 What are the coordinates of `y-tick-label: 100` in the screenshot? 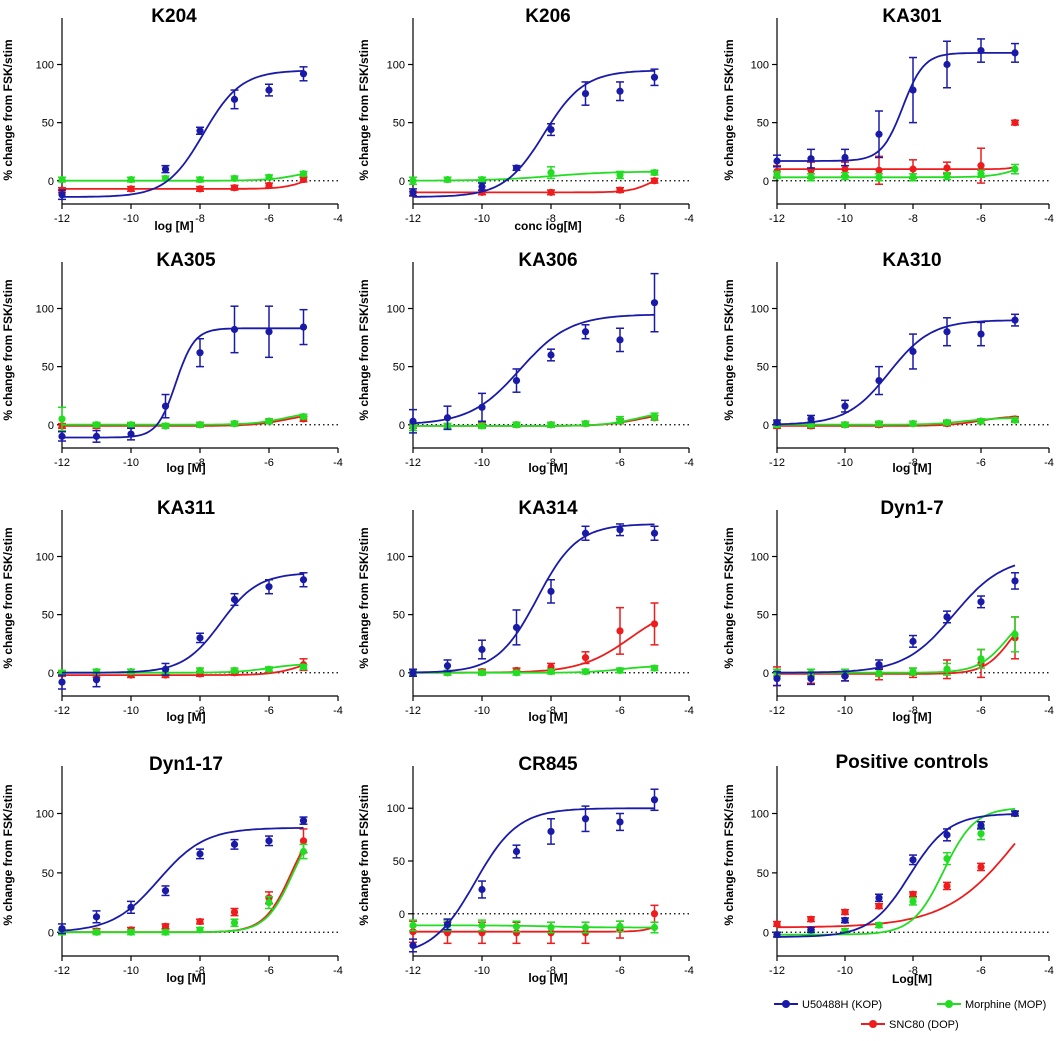 It's located at (45, 815).